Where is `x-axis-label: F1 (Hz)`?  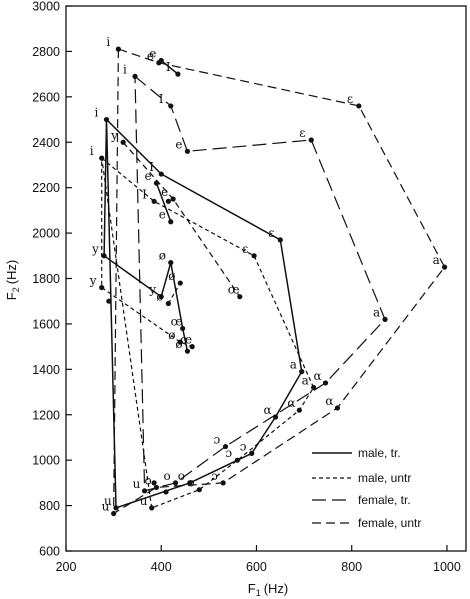 x-axis-label: F1 (Hz) is located at coordinates (268, 589).